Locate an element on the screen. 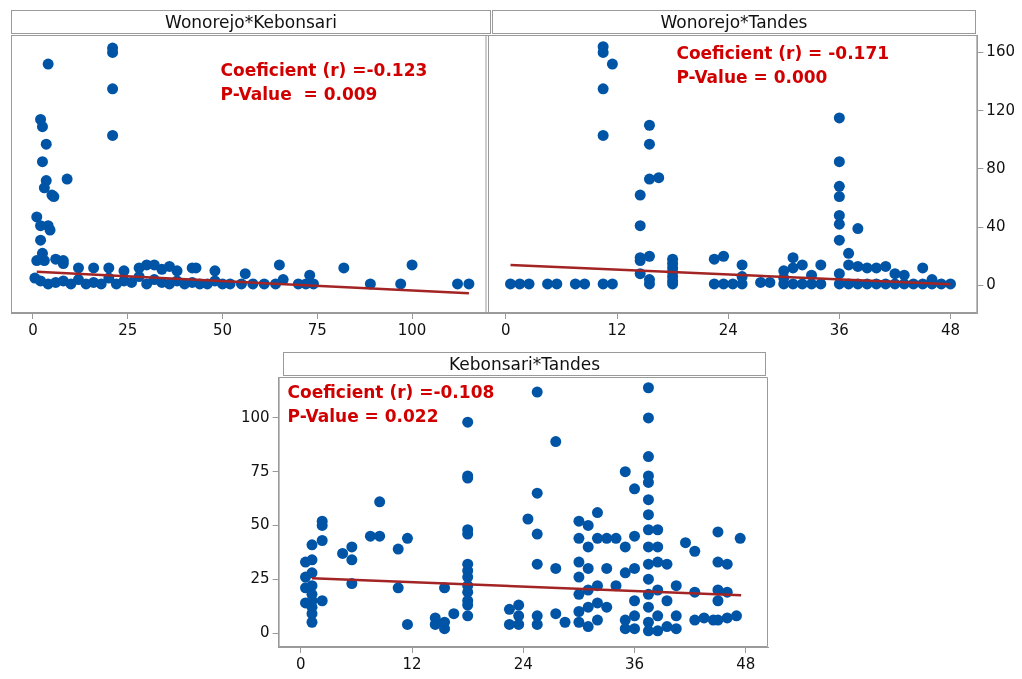 Image resolution: width=1022 pixels, height=679 pixels. chart-title: Kebonsari*Tandes is located at coordinates (524, 364).